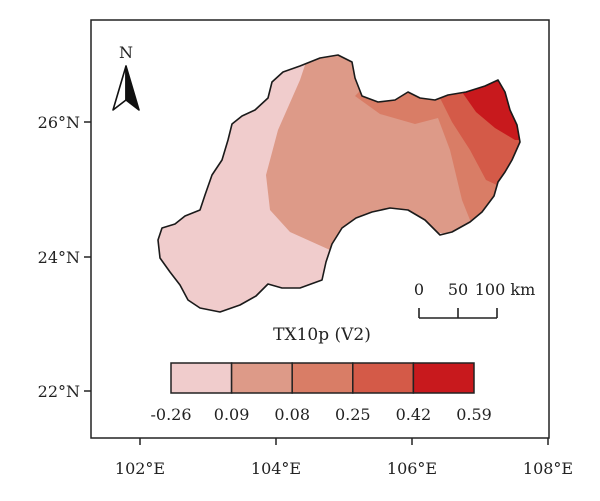  Describe the element at coordinates (276, 468) in the screenshot. I see `x-tick-label-104e: 104°E` at that location.